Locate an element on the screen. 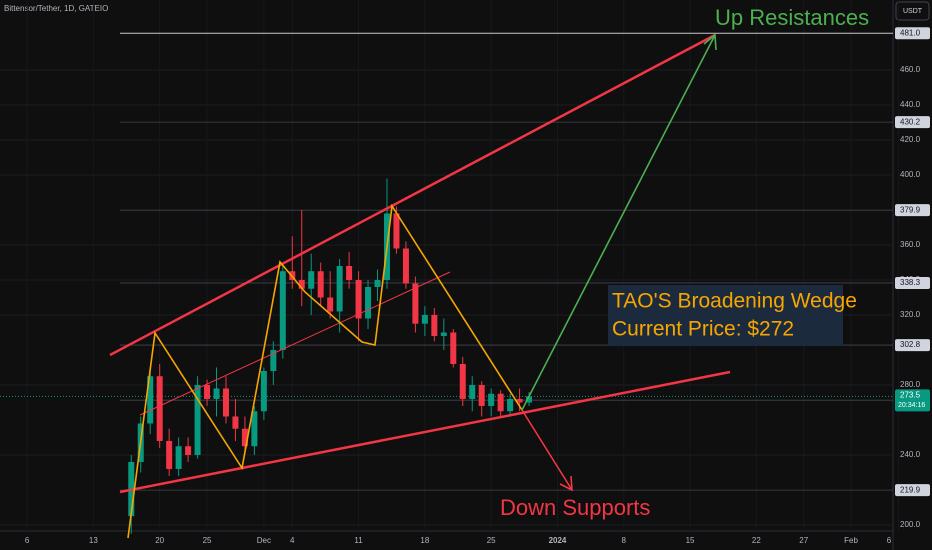 The height and width of the screenshot is (550, 932). y-tick-label: 440.0 is located at coordinates (910, 104).